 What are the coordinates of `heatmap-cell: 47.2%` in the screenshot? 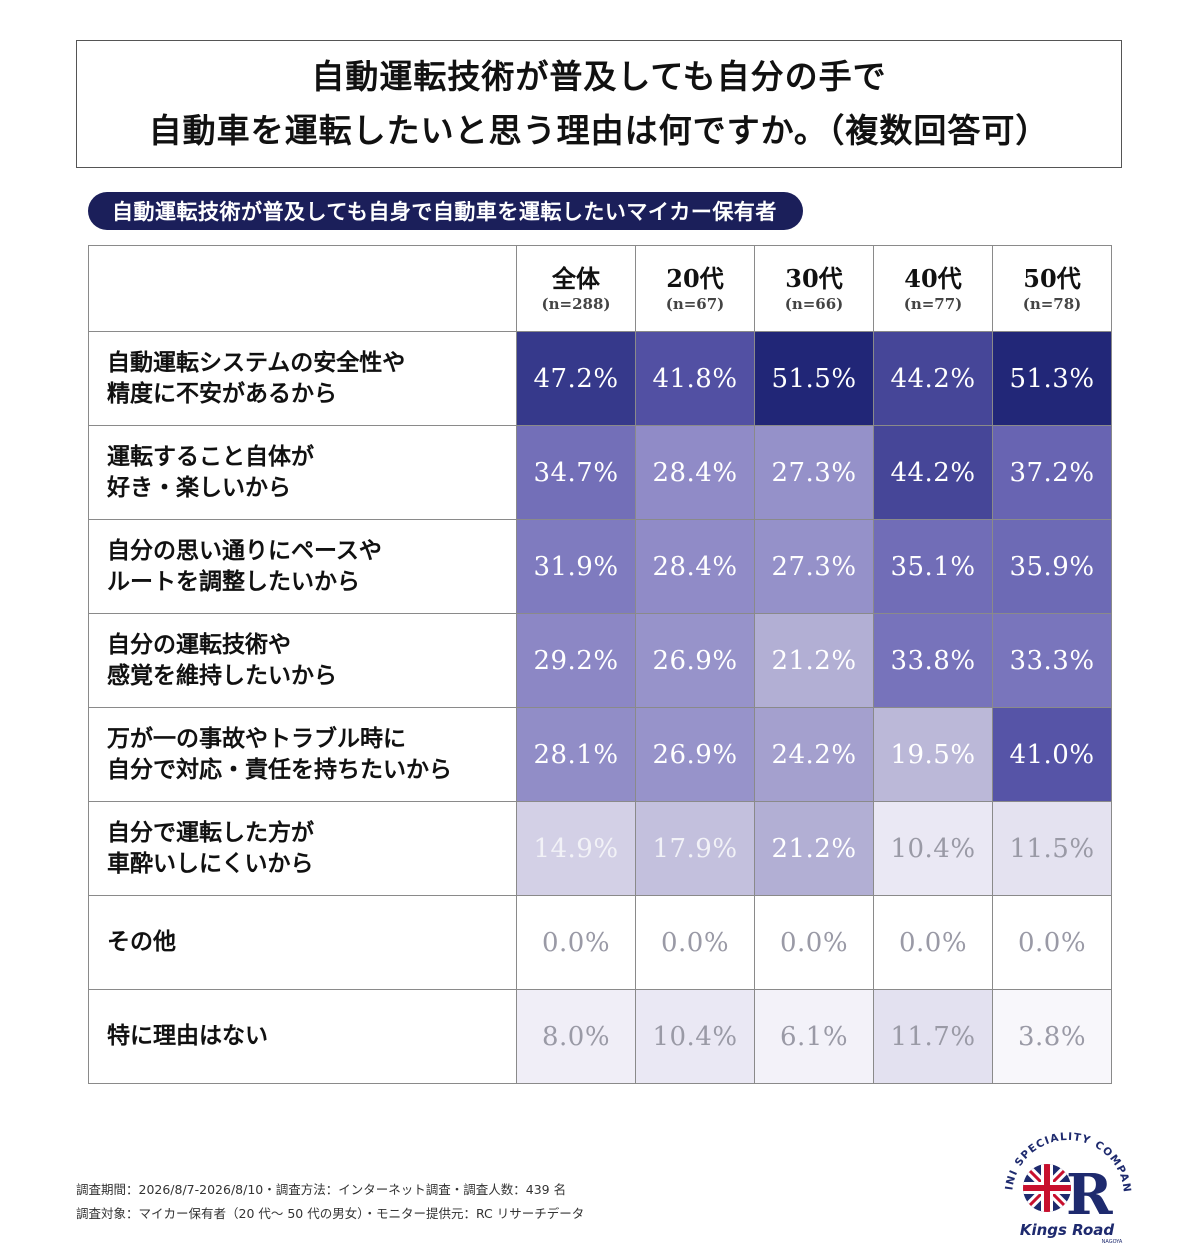 It's located at (576, 378).